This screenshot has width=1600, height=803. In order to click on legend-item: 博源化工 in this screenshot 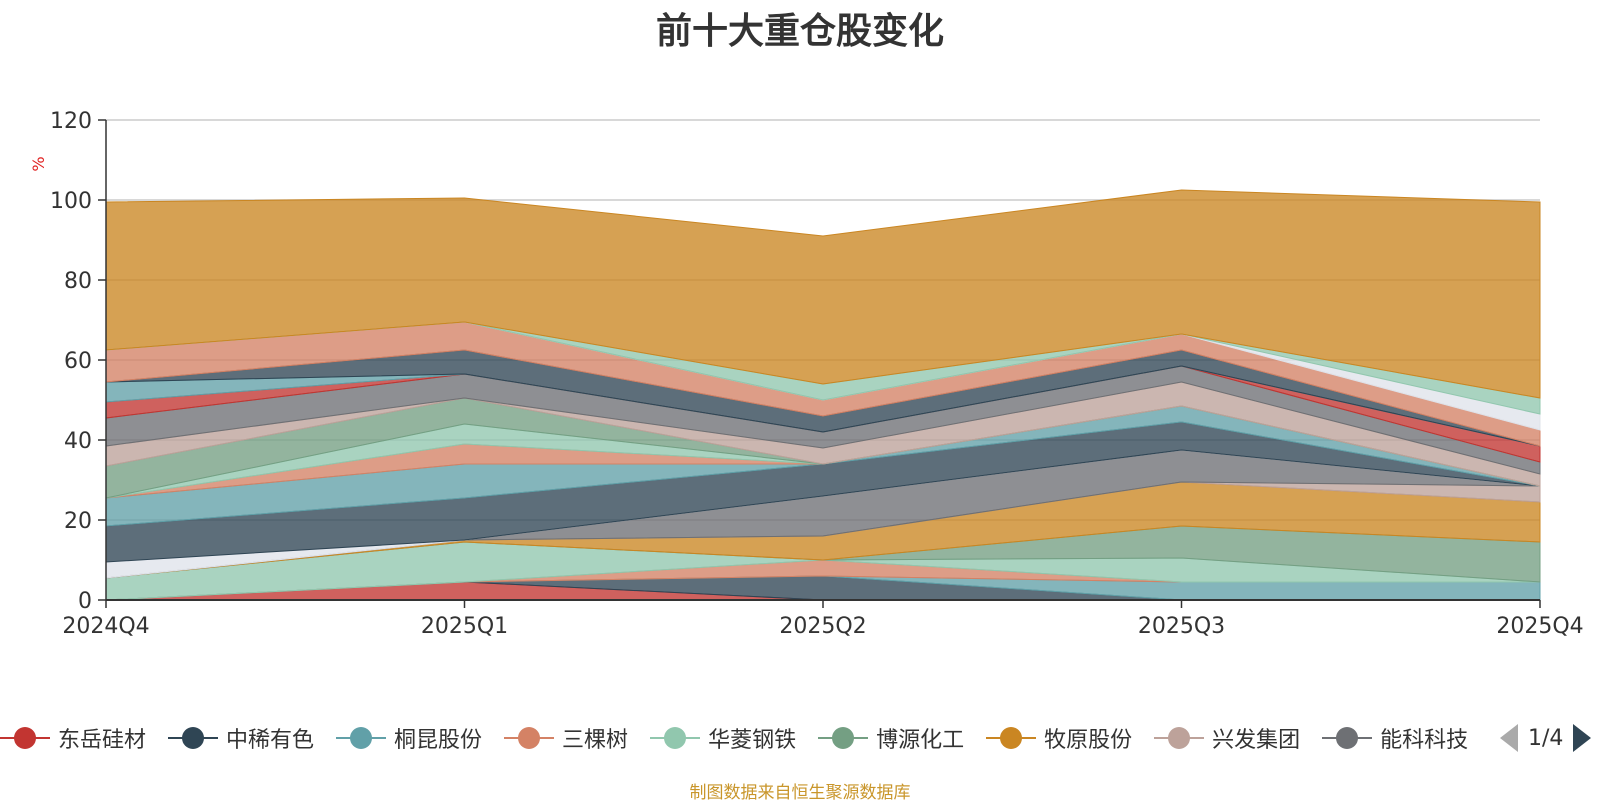, I will do `click(891, 738)`.